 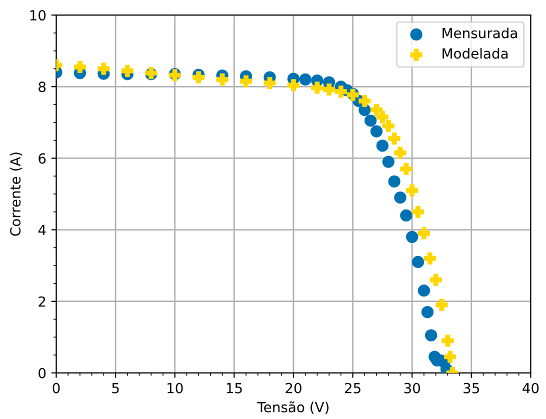 What do you see at coordinates (475, 53) in the screenshot?
I see `legend-label: Modelada` at bounding box center [475, 53].